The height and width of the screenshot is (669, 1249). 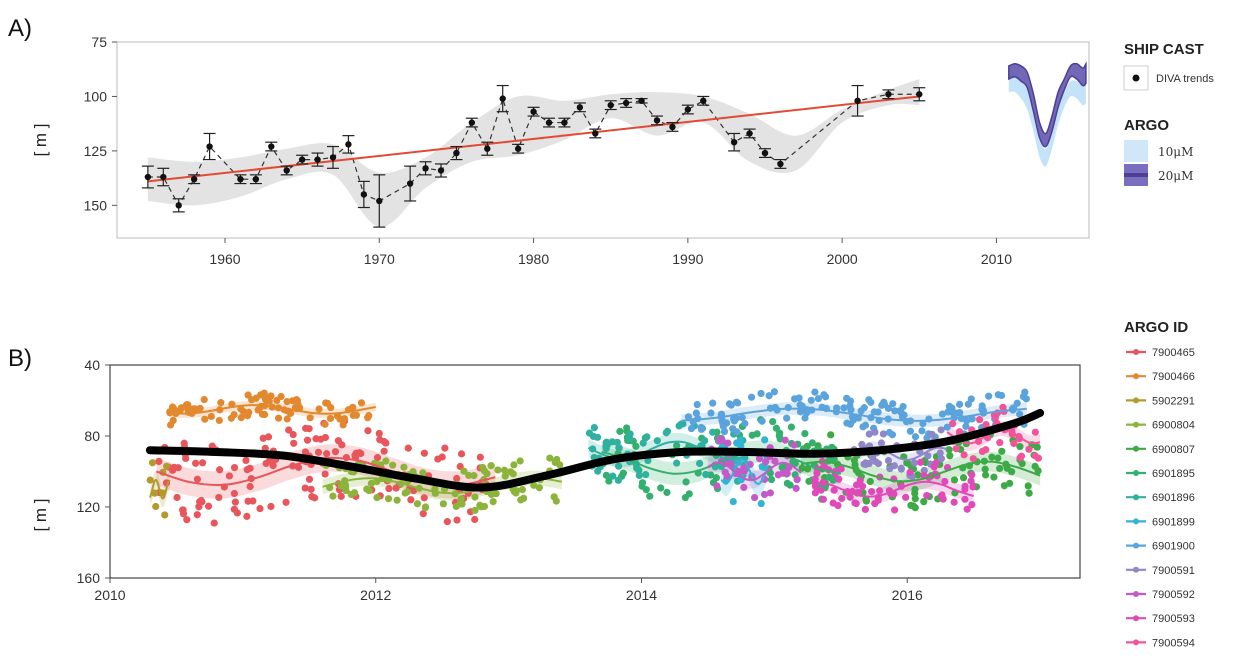 What do you see at coordinates (1136, 78) in the screenshot?
I see `legend-diva-dot` at bounding box center [1136, 78].